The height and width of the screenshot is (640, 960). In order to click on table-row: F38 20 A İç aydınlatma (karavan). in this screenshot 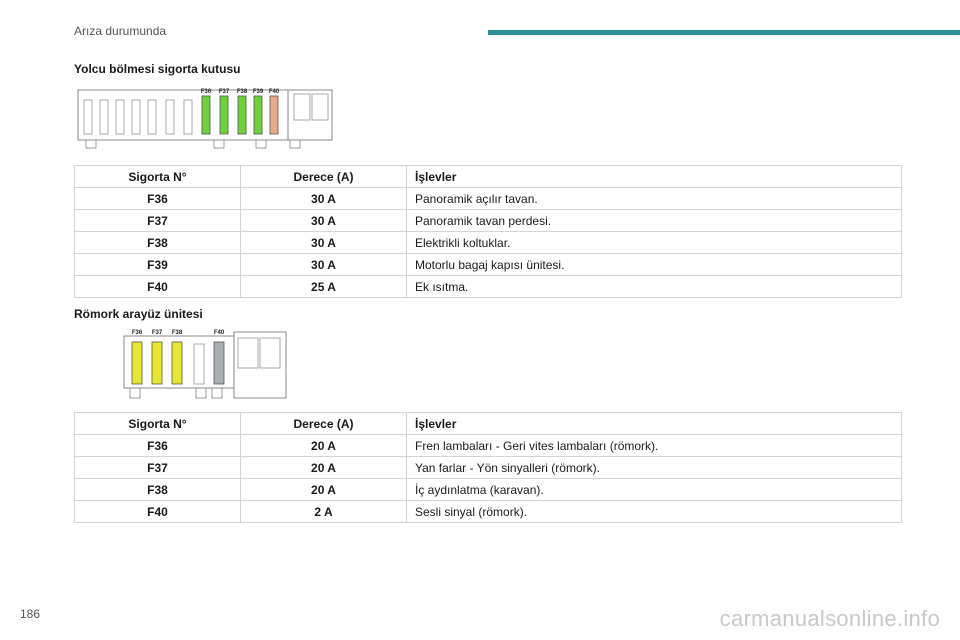, I will do `click(488, 489)`.